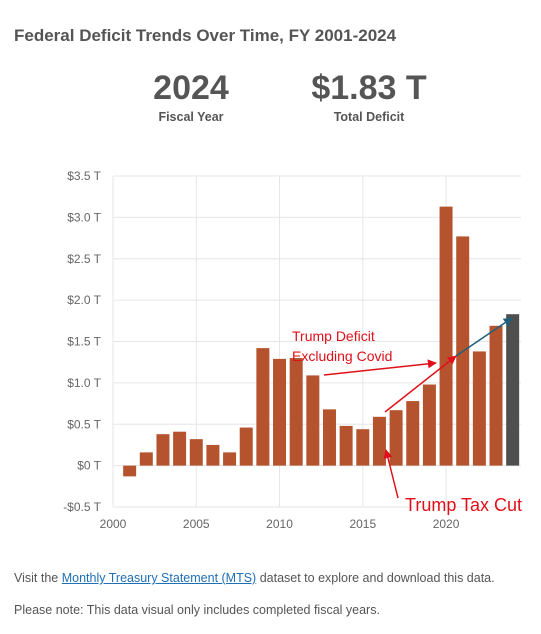 Image resolution: width=541 pixels, height=634 pixels. I want to click on y-tick-label: $2.5 T, so click(84, 259).